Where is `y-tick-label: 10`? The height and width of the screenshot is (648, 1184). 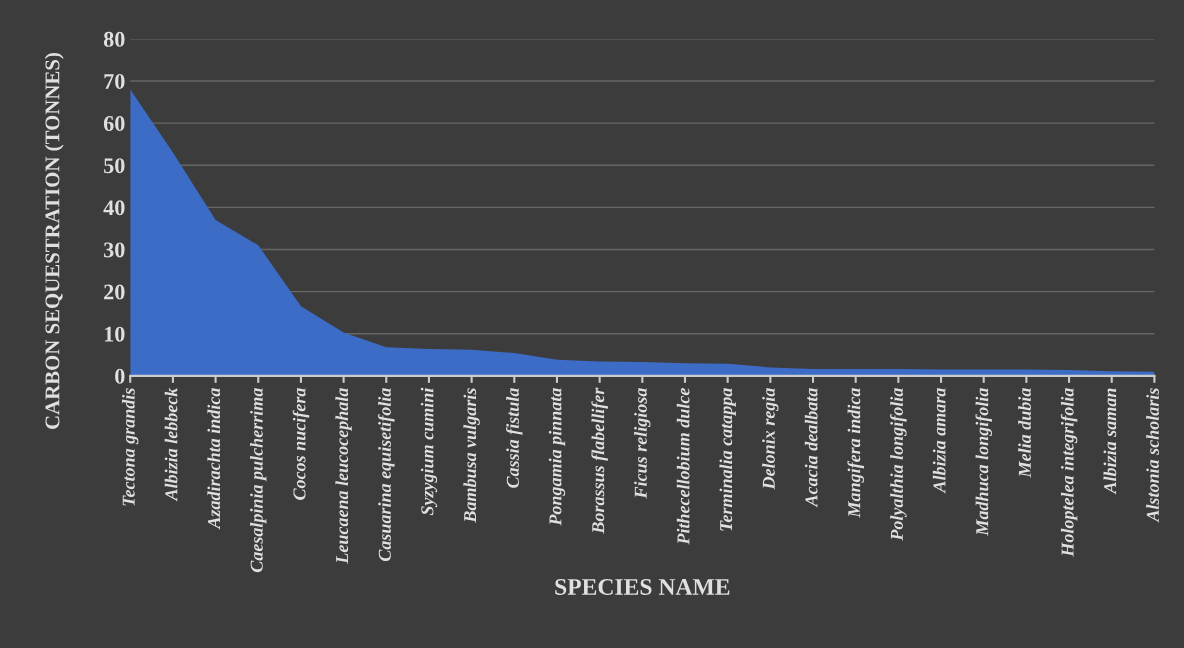 y-tick-label: 10 is located at coordinates (114, 334).